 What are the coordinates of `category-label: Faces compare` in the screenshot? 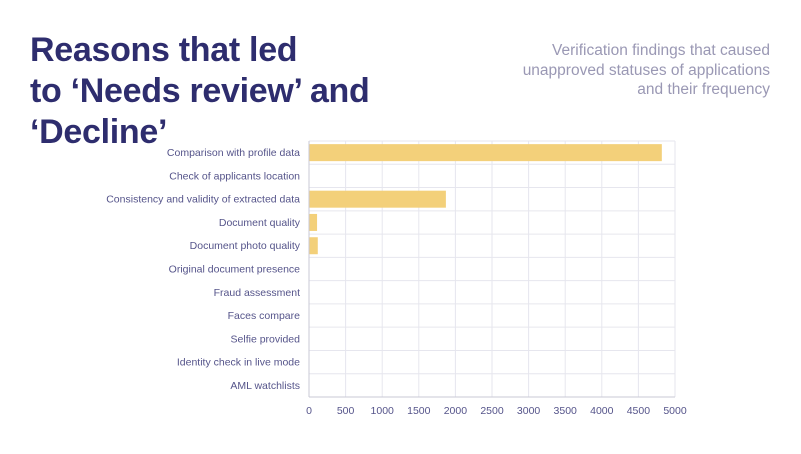 It's located at (264, 316).